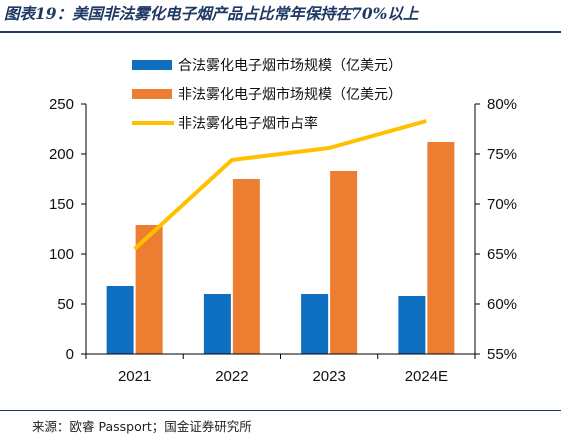 The image size is (561, 436). I want to click on tick-label-right: 75%, so click(502, 154).